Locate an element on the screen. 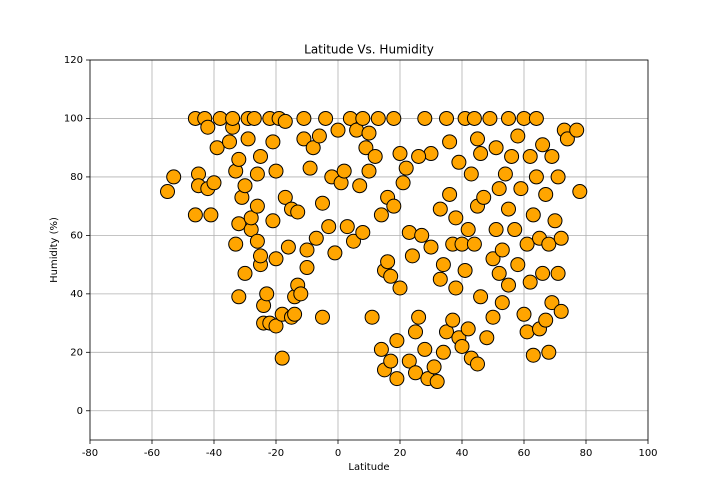 Image resolution: width=720 pixels, height=504 pixels. x-tick-label: -20 is located at coordinates (276, 453).